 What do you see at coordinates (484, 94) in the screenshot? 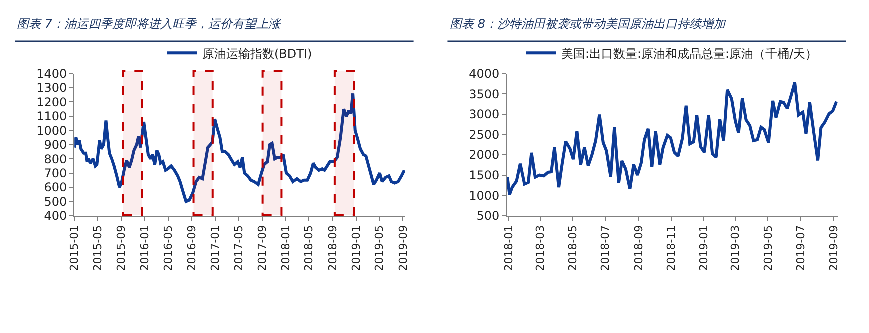
I see `y-tick-label: 3500` at bounding box center [484, 94].